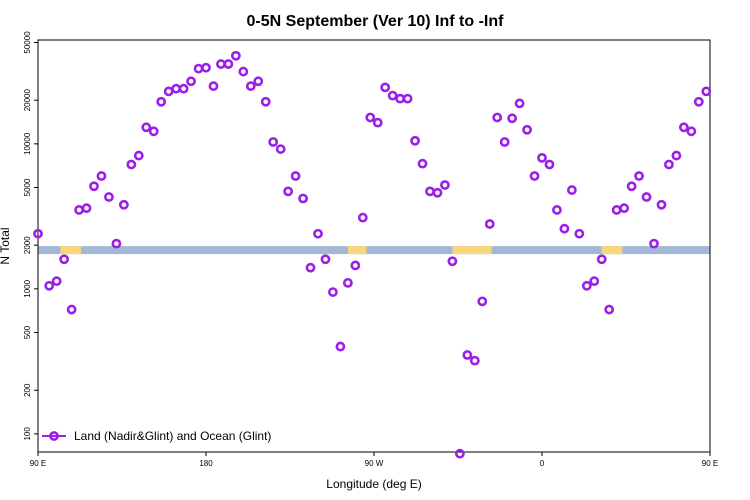  I want to click on land-ocean-band, so click(374, 250).